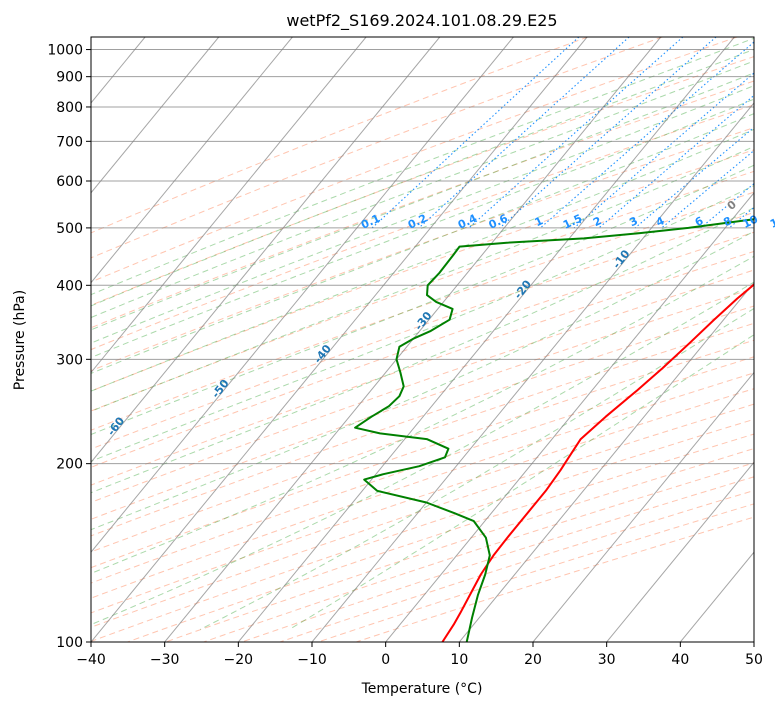 This screenshot has width=775, height=708. What do you see at coordinates (607, 660) in the screenshot?
I see `x-tick-label: 30` at bounding box center [607, 660].